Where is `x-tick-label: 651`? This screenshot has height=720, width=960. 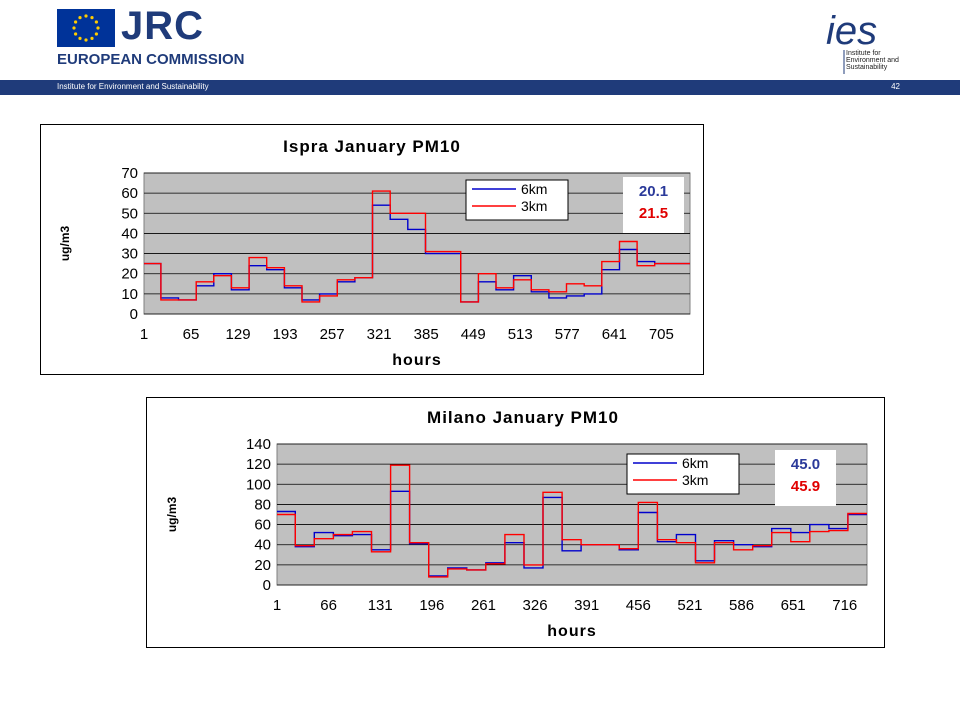
x-tick-label: 651 is located at coordinates (793, 605).